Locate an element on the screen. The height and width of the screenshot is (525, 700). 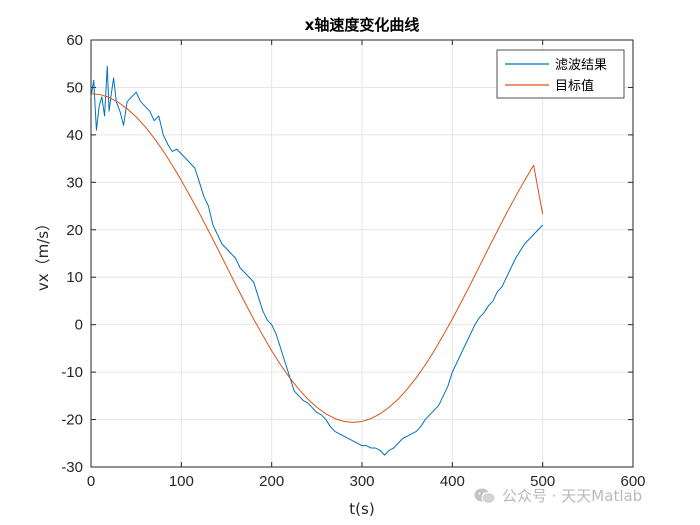
y-tick-label: -20 is located at coordinates (72, 420).